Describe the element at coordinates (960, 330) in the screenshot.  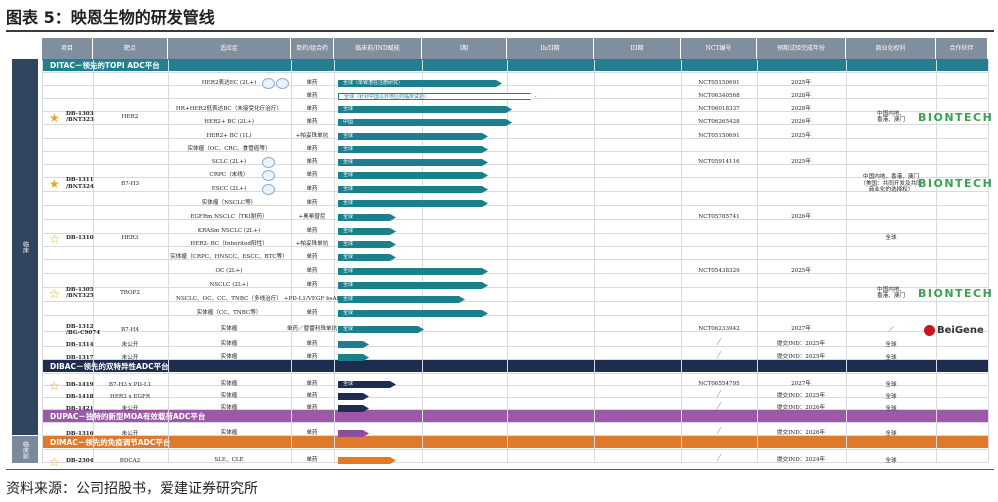
I see `beigene-logo: BeiGene` at that location.